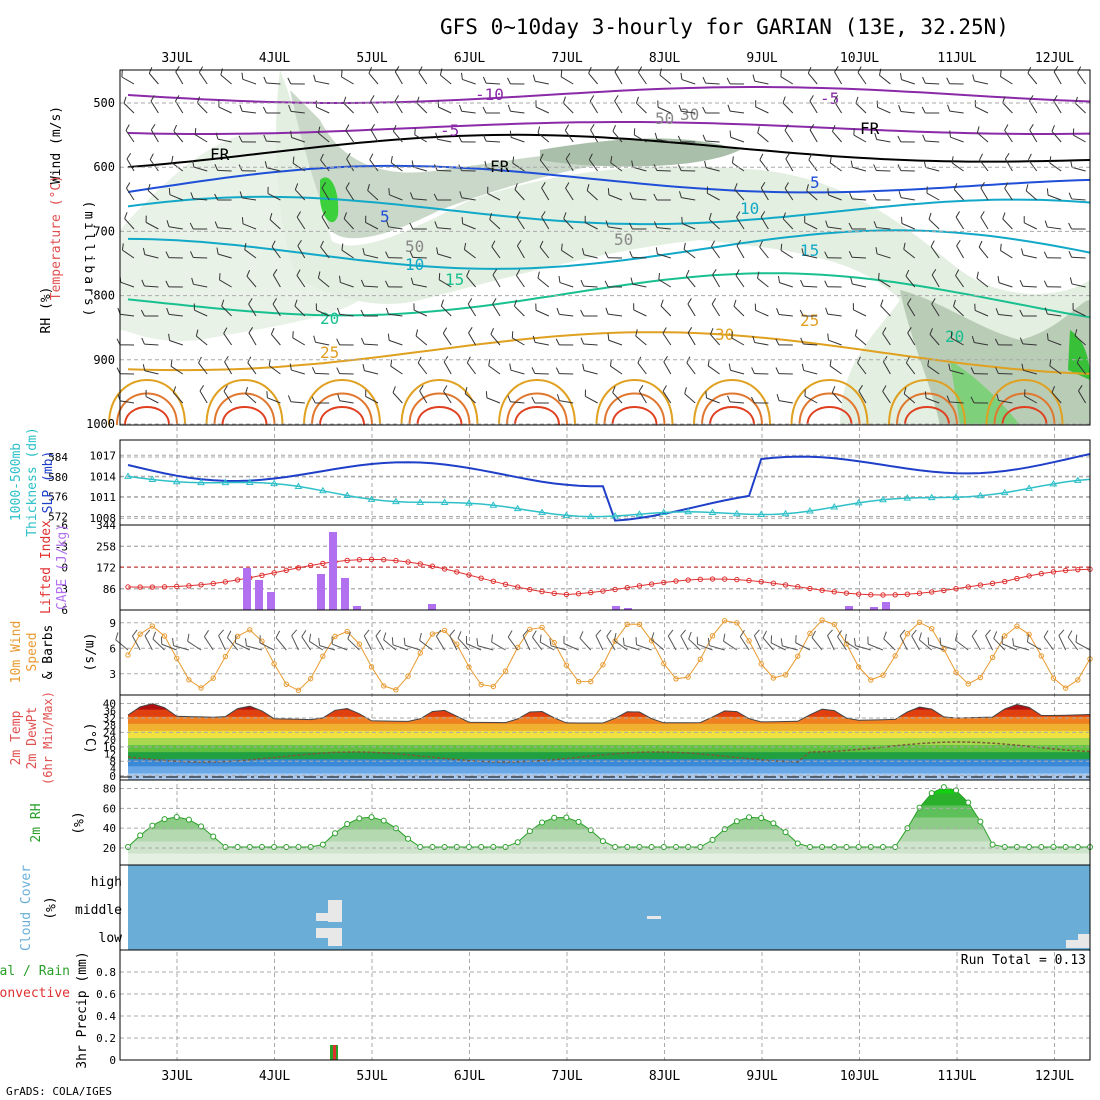 This screenshot has width=1100, height=1100. What do you see at coordinates (609, 496) in the screenshot?
I see `thickness-line` at bounding box center [609, 496].